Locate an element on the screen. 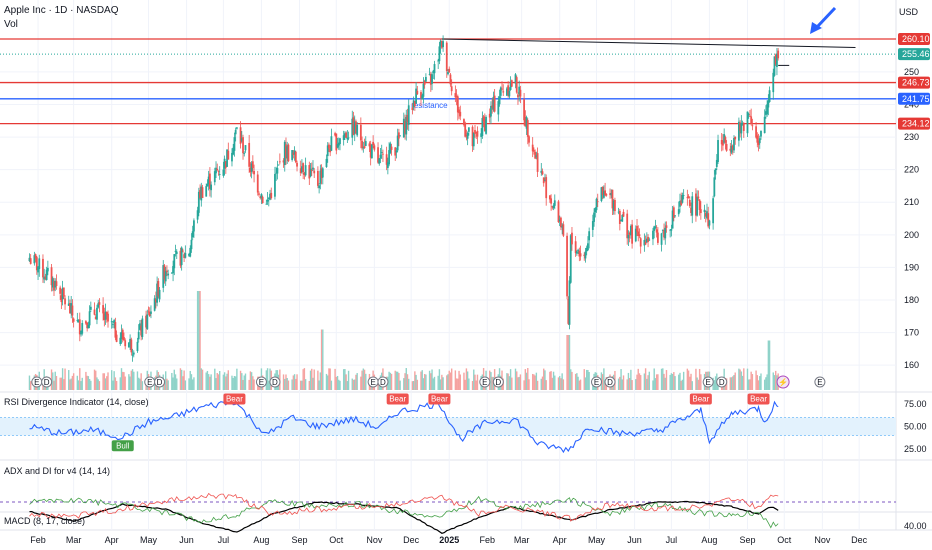  symbol-title: Apple Inc · 1D · NASDAQ is located at coordinates (61, 10).